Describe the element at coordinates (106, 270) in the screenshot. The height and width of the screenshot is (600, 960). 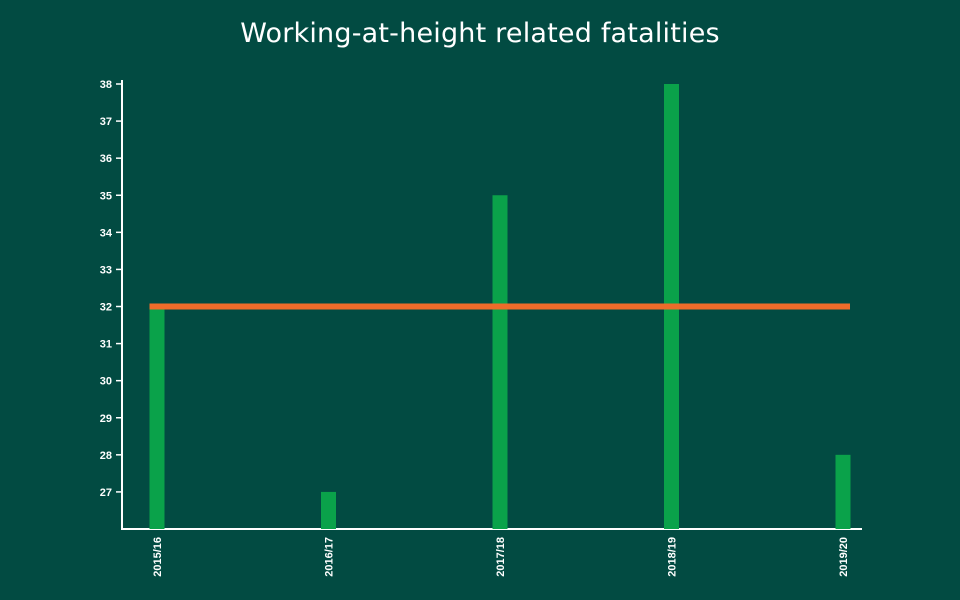
I see `y-tick-label: 33` at that location.